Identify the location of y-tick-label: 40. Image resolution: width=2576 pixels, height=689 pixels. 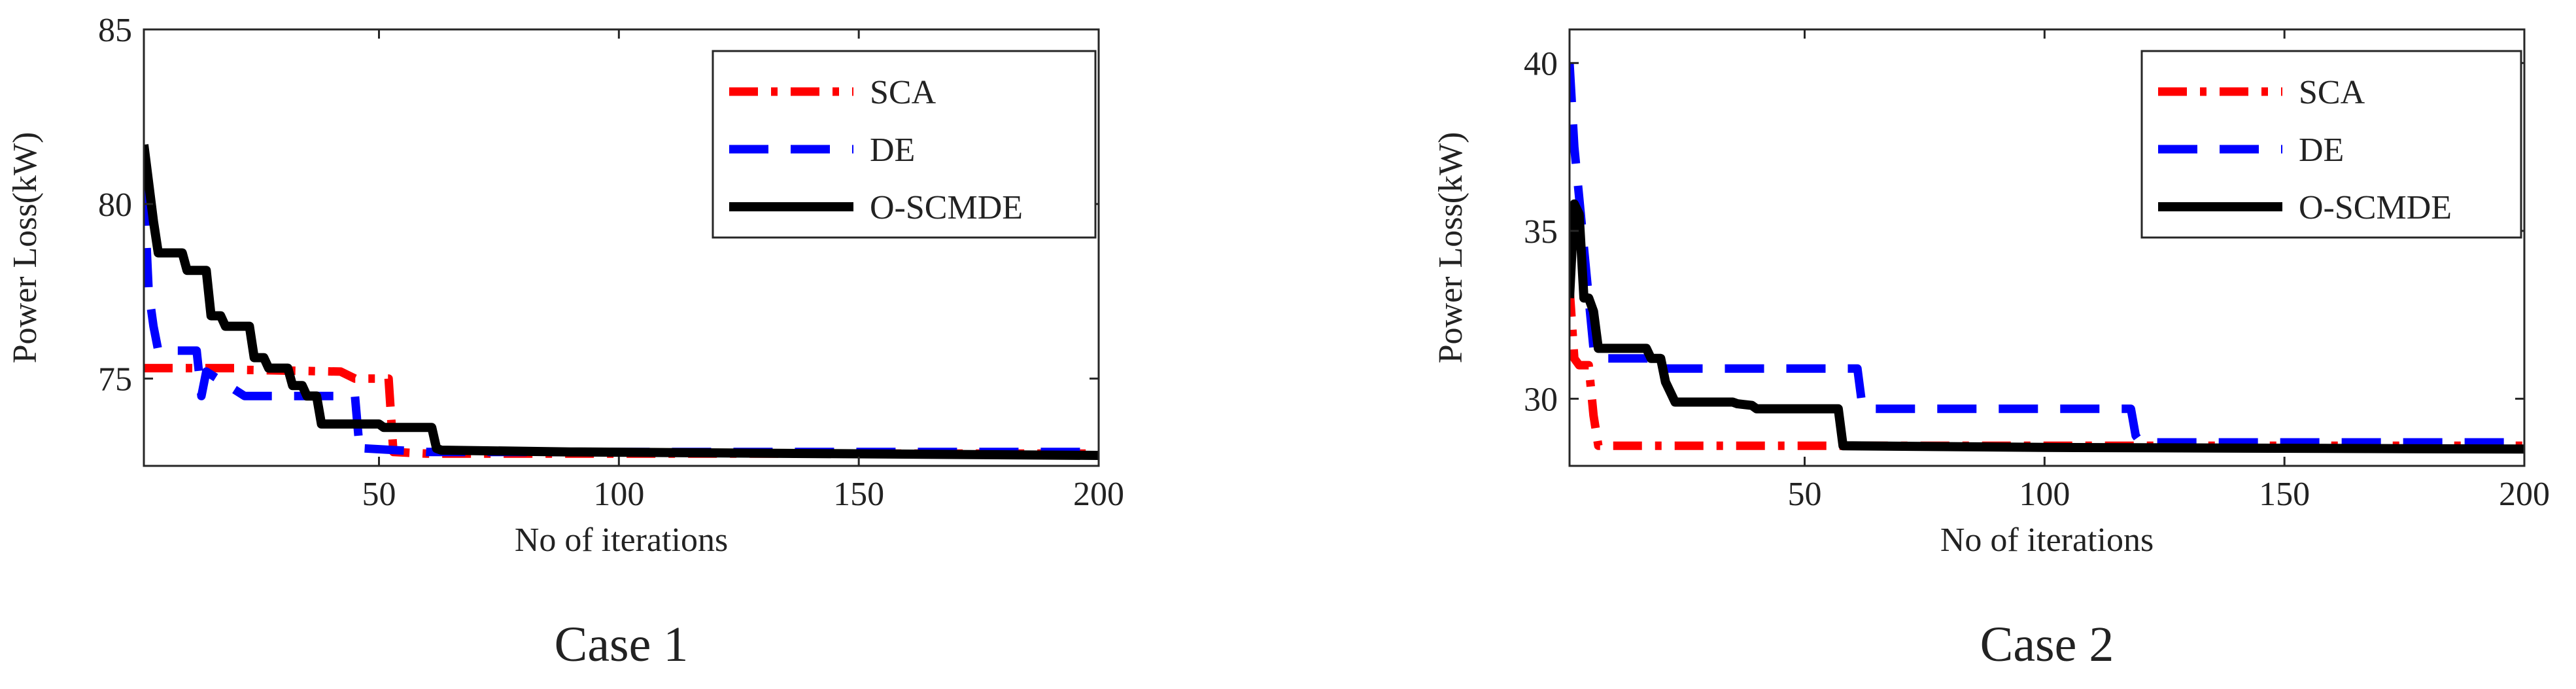
(1541, 63).